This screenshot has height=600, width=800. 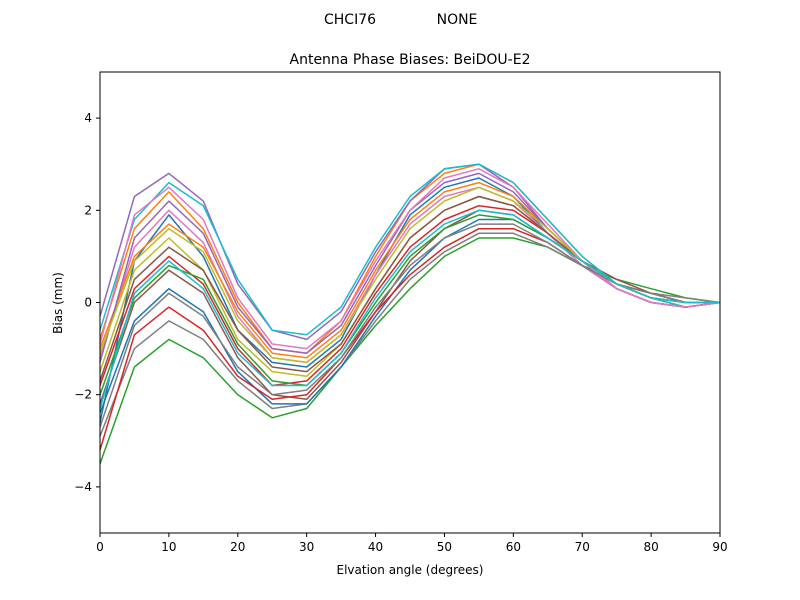 I want to click on y-tick-label: −2, so click(x=83, y=395).